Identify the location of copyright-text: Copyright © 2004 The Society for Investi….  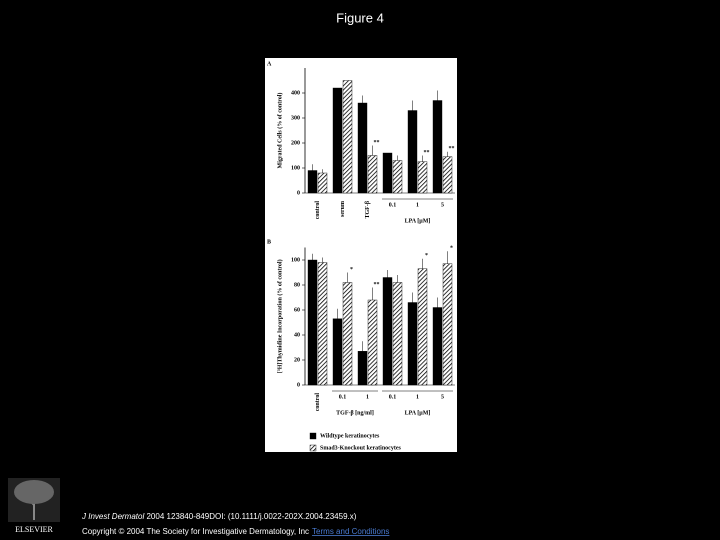
(195, 531).